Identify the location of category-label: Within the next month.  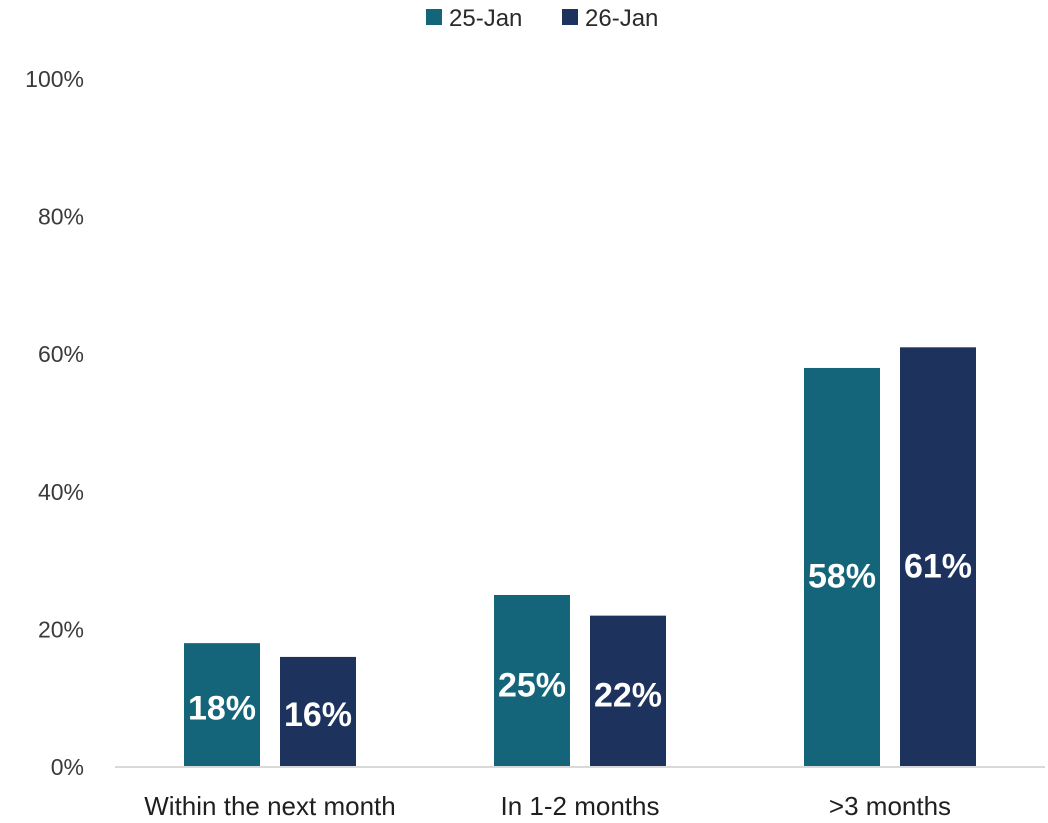
(269, 806).